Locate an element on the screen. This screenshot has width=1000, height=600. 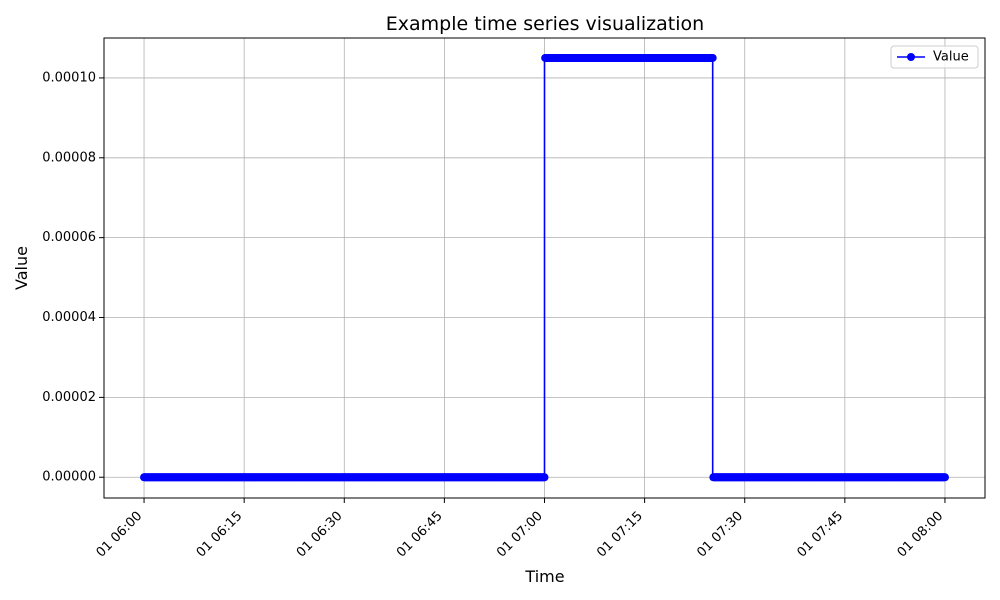
legend-entry: Value is located at coordinates (951, 57).